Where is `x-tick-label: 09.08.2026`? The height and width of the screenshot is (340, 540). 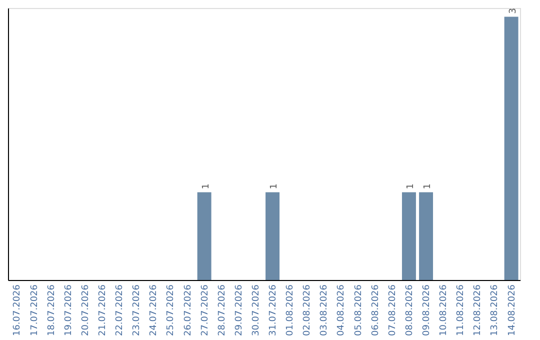 x-tick-label: 09.08.2026 is located at coordinates (427, 310).